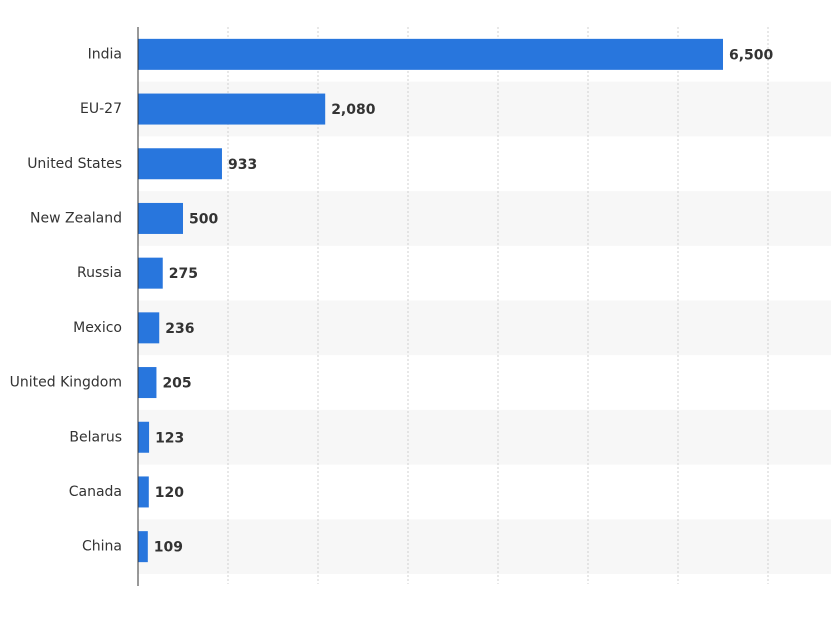 The height and width of the screenshot is (618, 831). What do you see at coordinates (74, 164) in the screenshot?
I see `category-label: United States` at bounding box center [74, 164].